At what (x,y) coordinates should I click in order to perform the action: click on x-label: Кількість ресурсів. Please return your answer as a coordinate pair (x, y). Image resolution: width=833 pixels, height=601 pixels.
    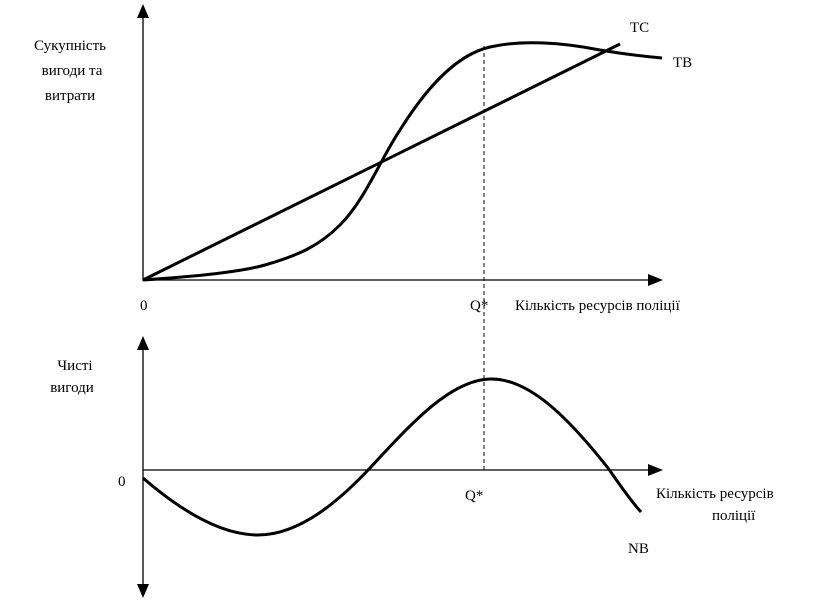
    Looking at the image, I should click on (715, 494).